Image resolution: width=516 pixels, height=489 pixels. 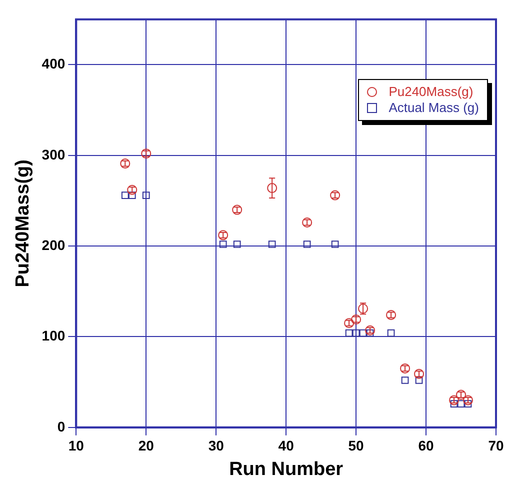 I want to click on y-tick-label: 0, so click(x=61, y=426).